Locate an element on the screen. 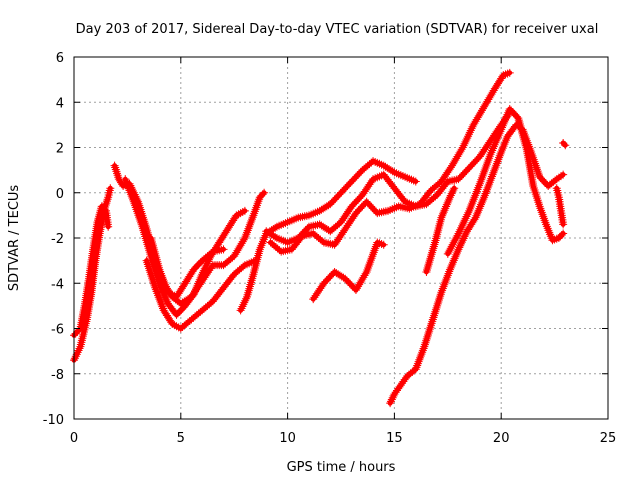  y-tick-label: 4 is located at coordinates (60, 103).